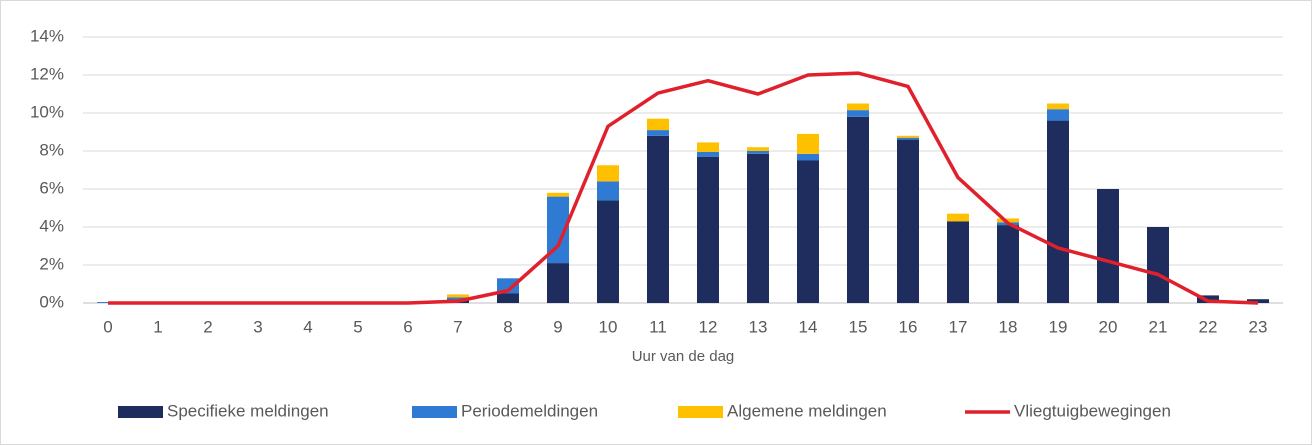 The height and width of the screenshot is (445, 1312). What do you see at coordinates (307, 326) in the screenshot?
I see `x-tick-label: 4` at bounding box center [307, 326].